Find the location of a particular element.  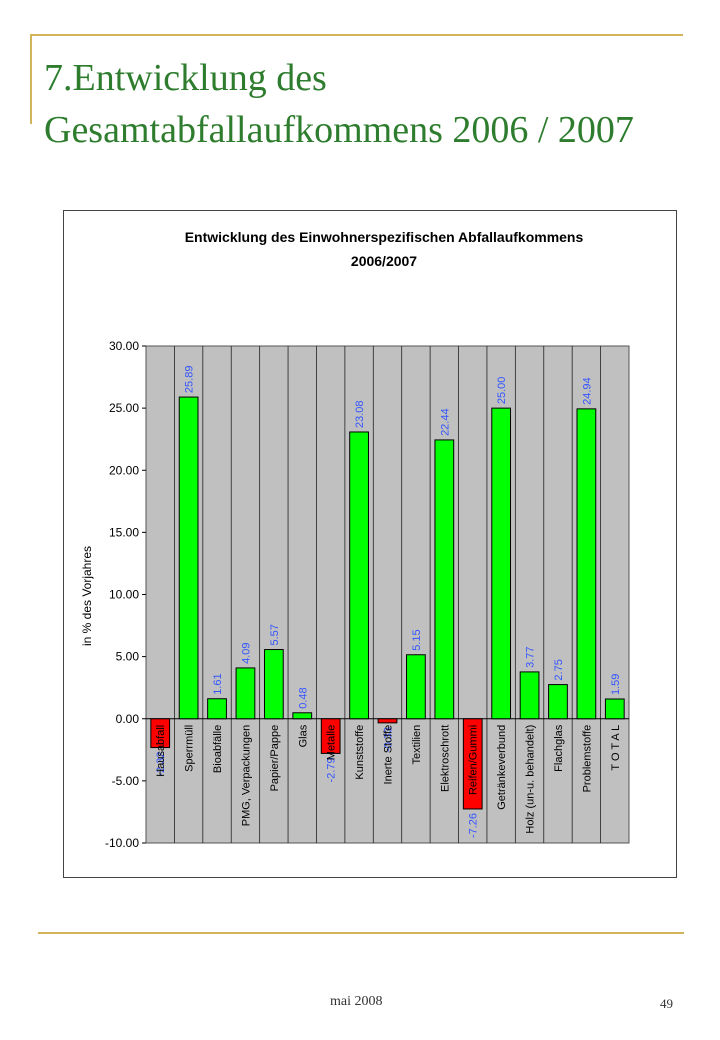

x-tick-label: Elektroschrott is located at coordinates (445, 758).